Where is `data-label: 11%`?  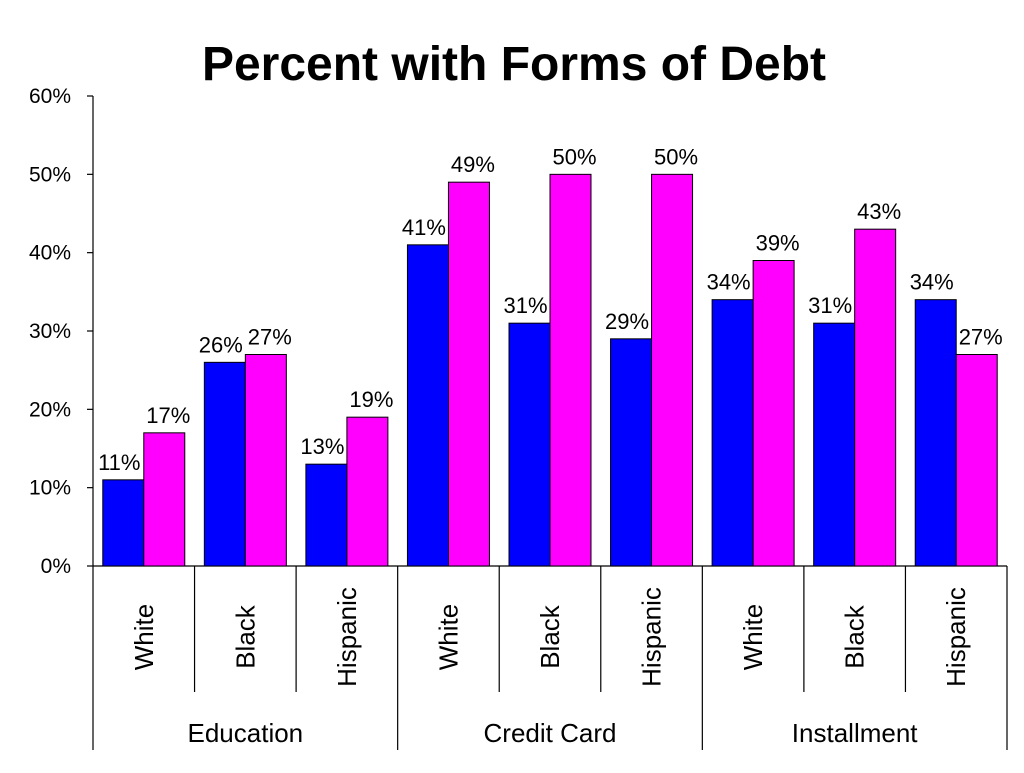
data-label: 11% is located at coordinates (119, 462).